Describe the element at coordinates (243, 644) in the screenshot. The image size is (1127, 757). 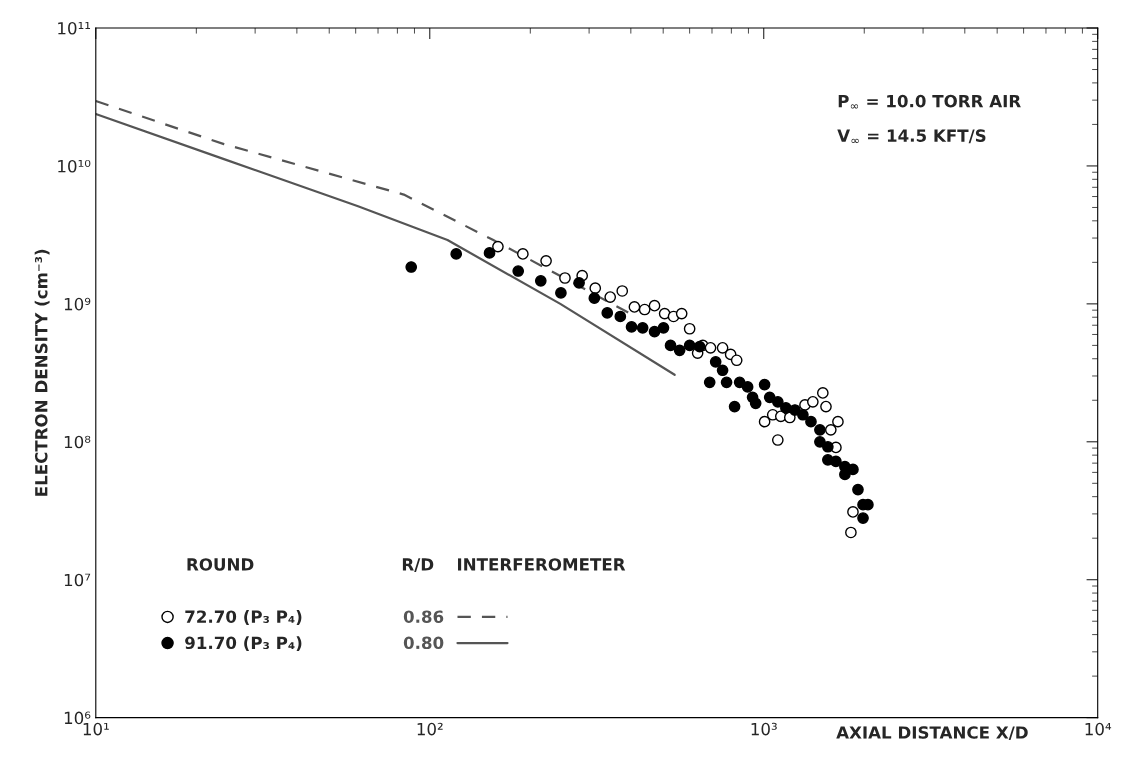
I see `legend-label: 91.70 (P₃ P₄)` at that location.